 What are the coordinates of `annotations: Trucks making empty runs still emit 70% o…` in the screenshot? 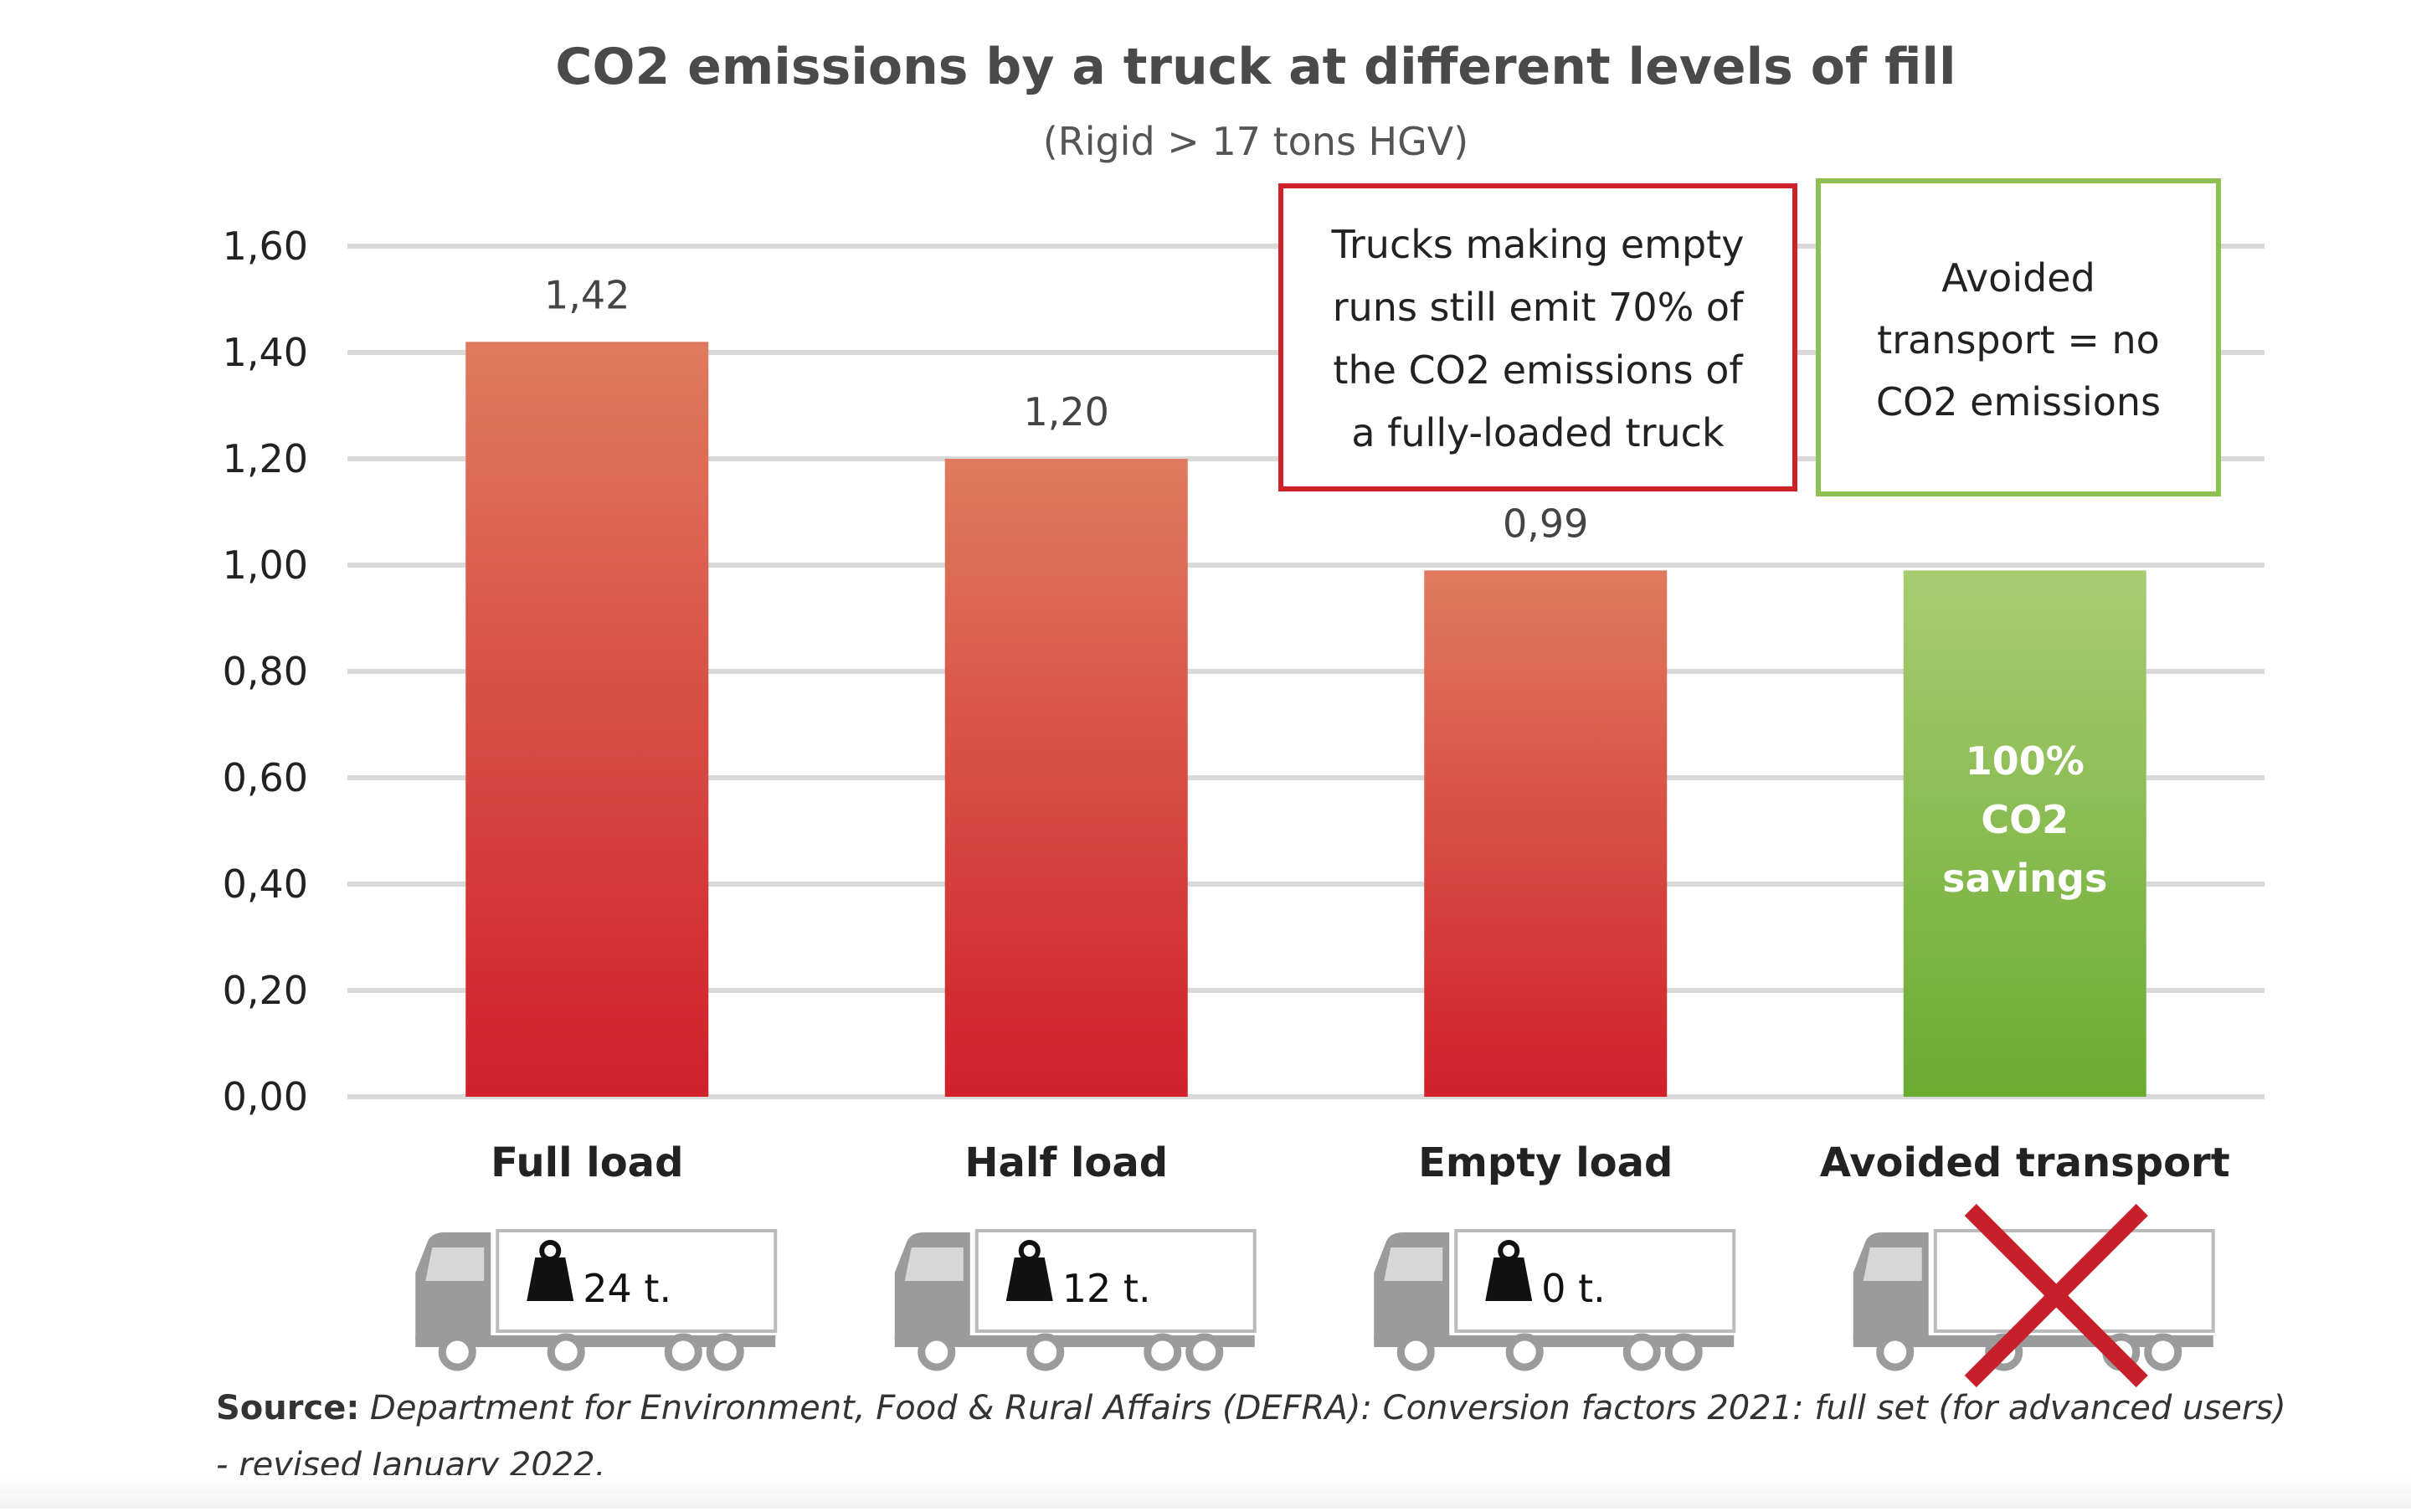 It's located at (1749, 337).